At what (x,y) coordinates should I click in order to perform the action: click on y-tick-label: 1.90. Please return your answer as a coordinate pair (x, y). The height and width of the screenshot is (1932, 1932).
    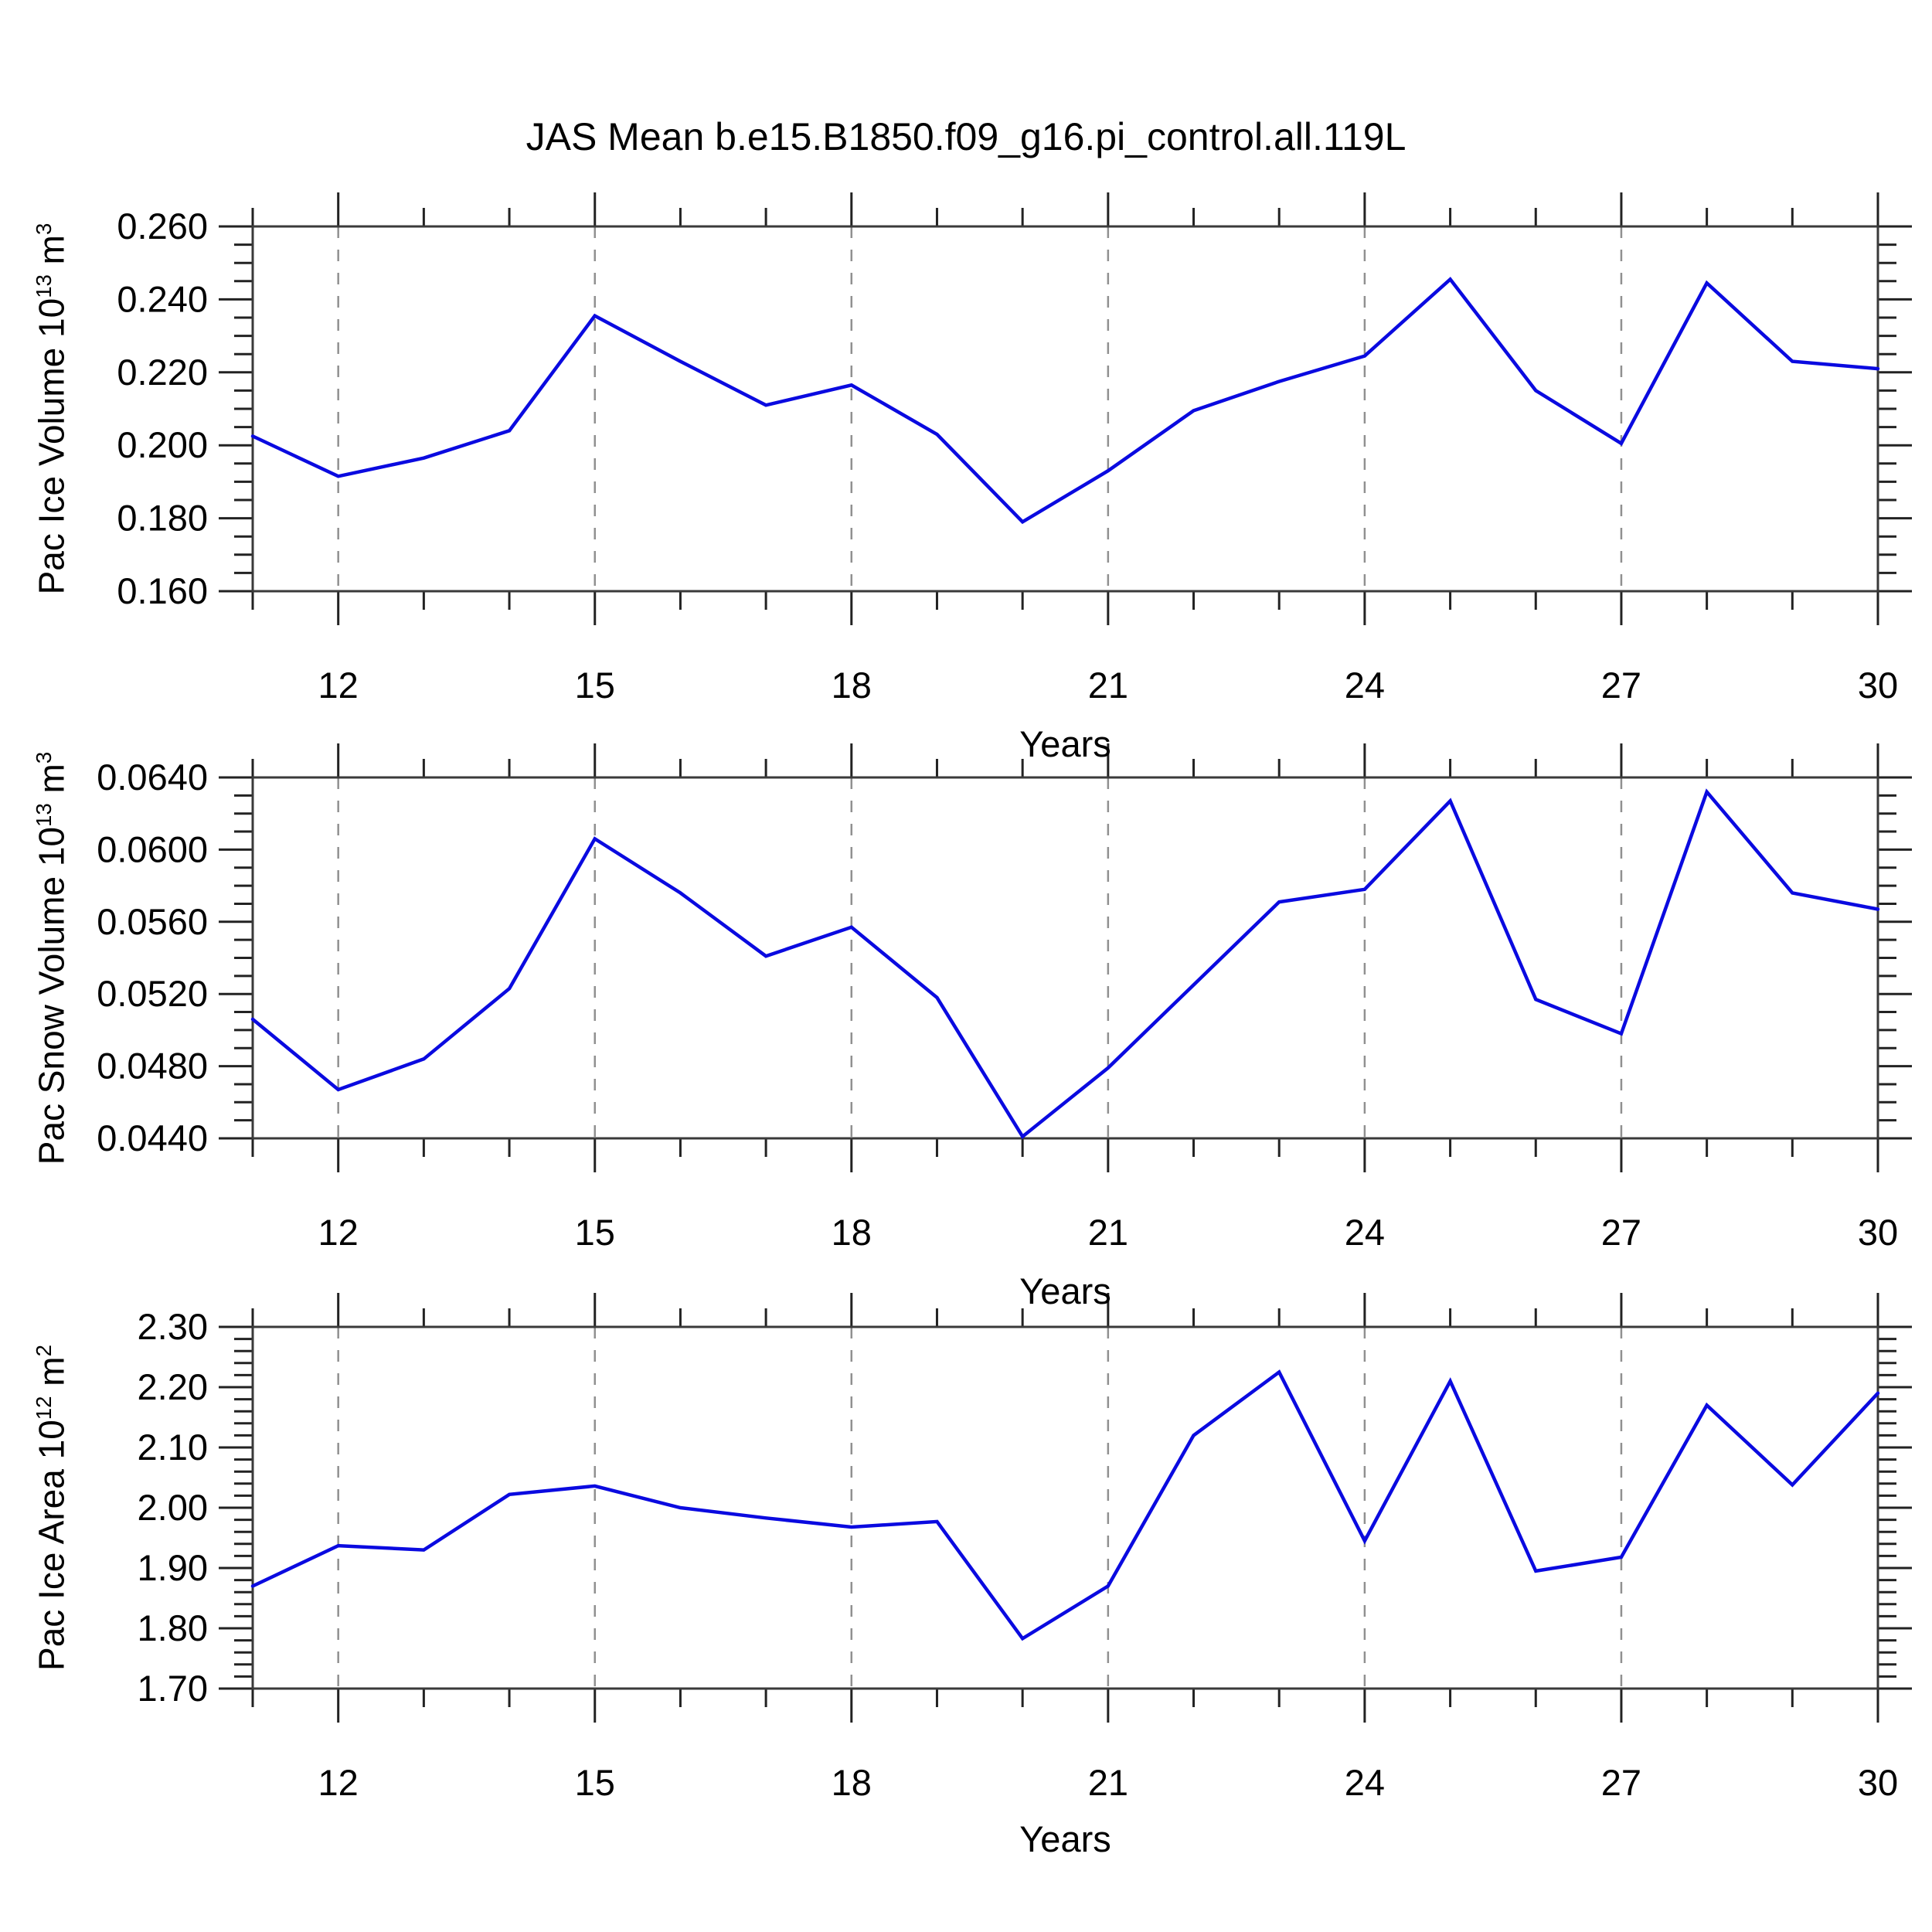
    Looking at the image, I should click on (173, 1568).